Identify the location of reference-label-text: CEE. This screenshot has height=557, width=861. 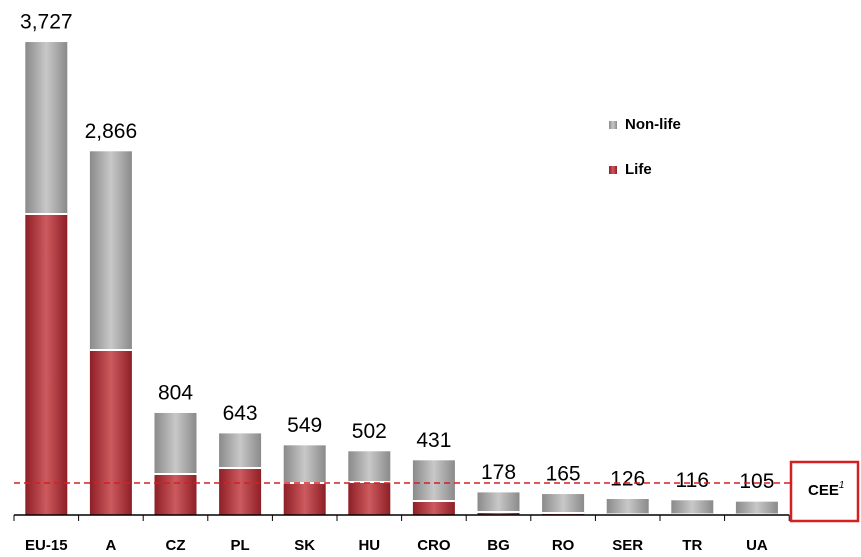
(823, 490).